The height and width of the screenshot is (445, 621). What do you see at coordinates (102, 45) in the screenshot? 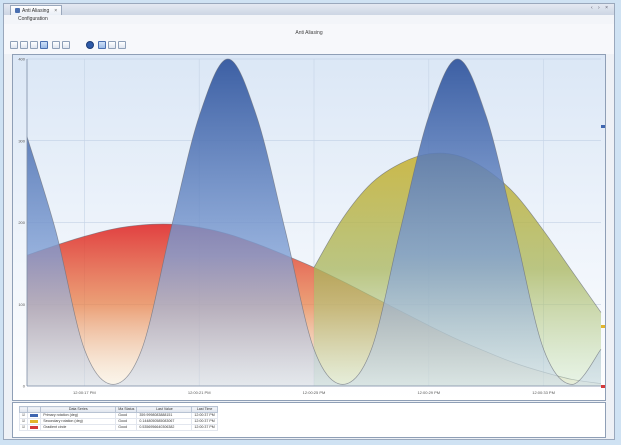
I see `fit-tool-icon` at bounding box center [102, 45].